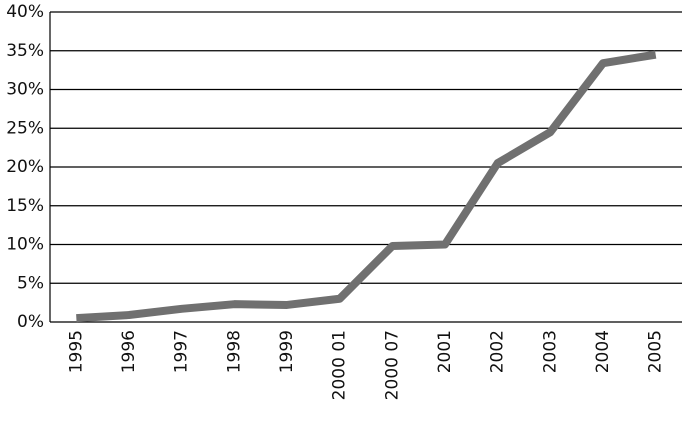 This screenshot has height=431, width=700. I want to click on x-tick-label: 2004, so click(603, 351).